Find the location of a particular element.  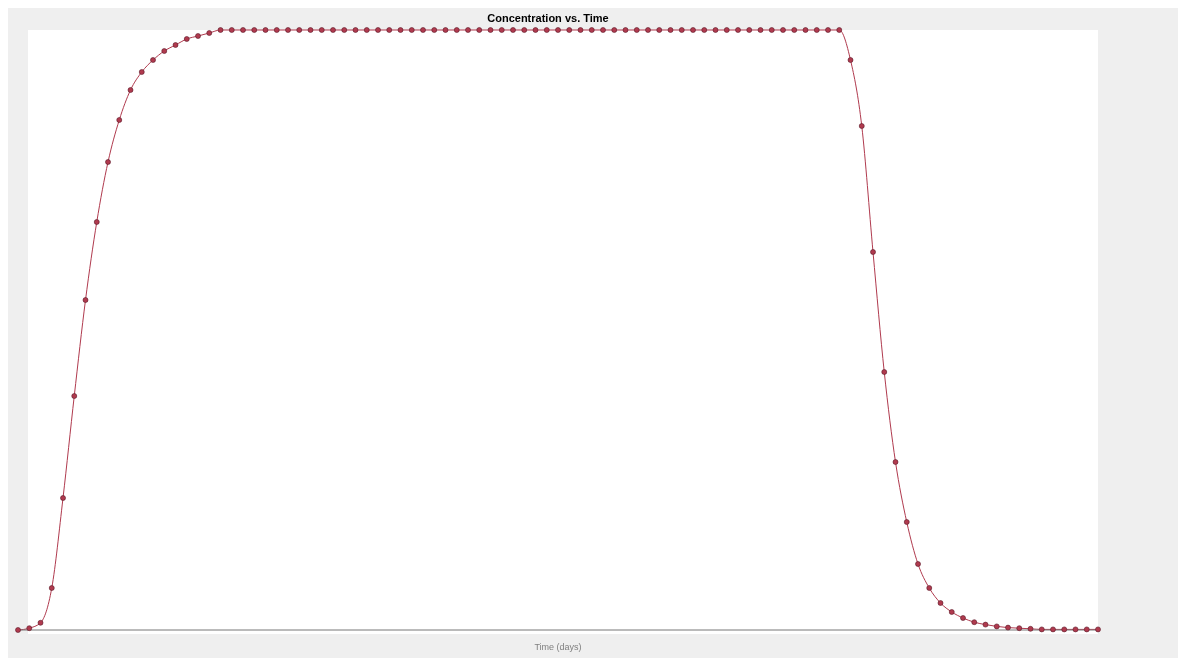

chart-title: Concentration vs. Time is located at coordinates (548, 18).